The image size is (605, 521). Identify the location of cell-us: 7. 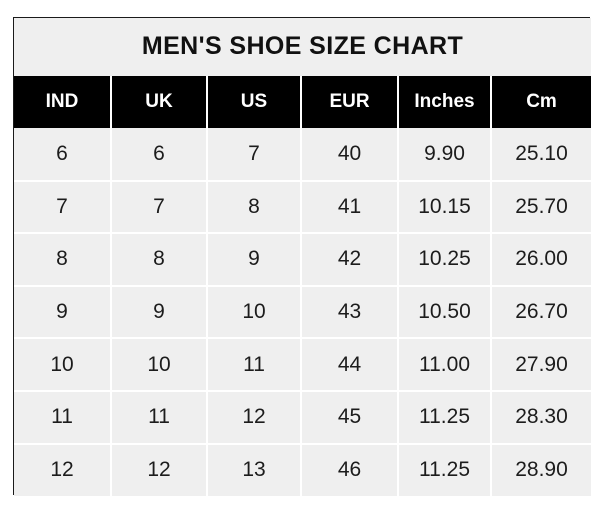
(254, 154).